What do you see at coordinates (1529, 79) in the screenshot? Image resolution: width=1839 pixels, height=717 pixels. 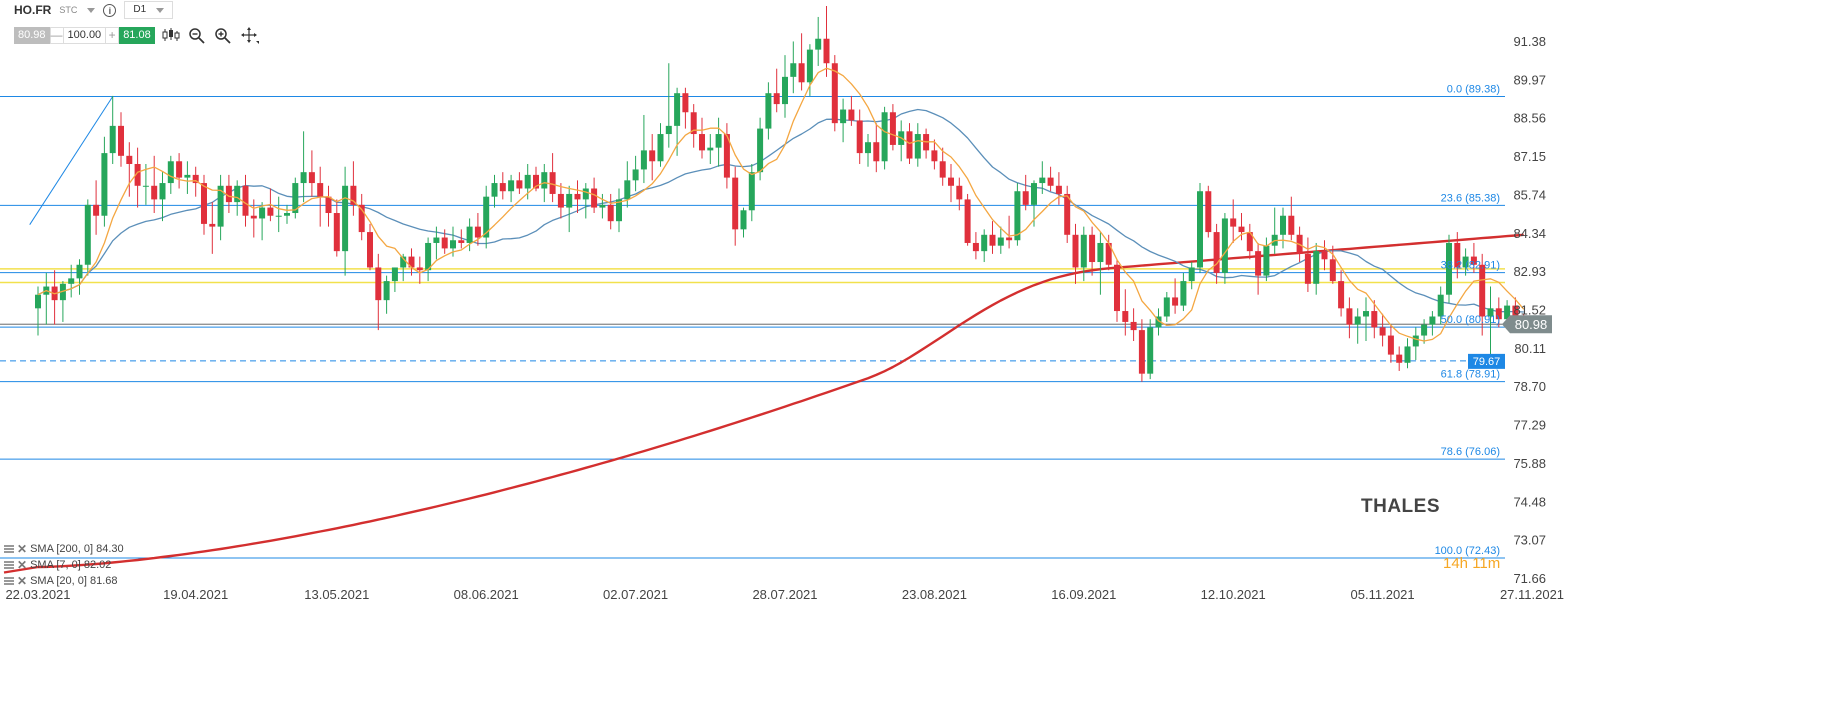 I see `y-tick-label: 89.97` at bounding box center [1529, 79].